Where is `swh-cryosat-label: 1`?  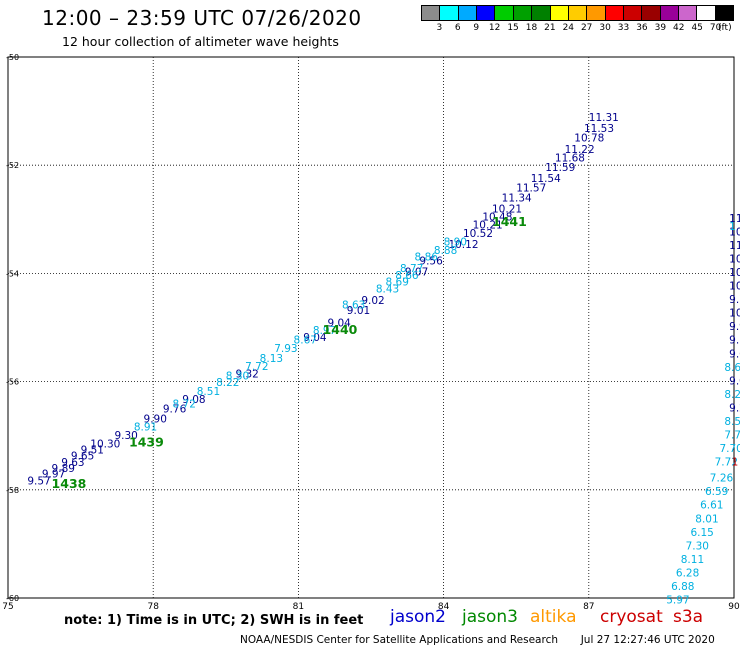
swh-cryosat-label: 1 is located at coordinates (735, 462).